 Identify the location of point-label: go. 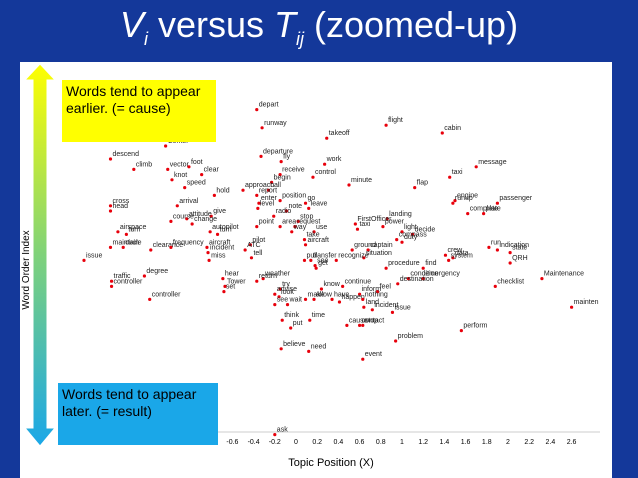
(312, 198).